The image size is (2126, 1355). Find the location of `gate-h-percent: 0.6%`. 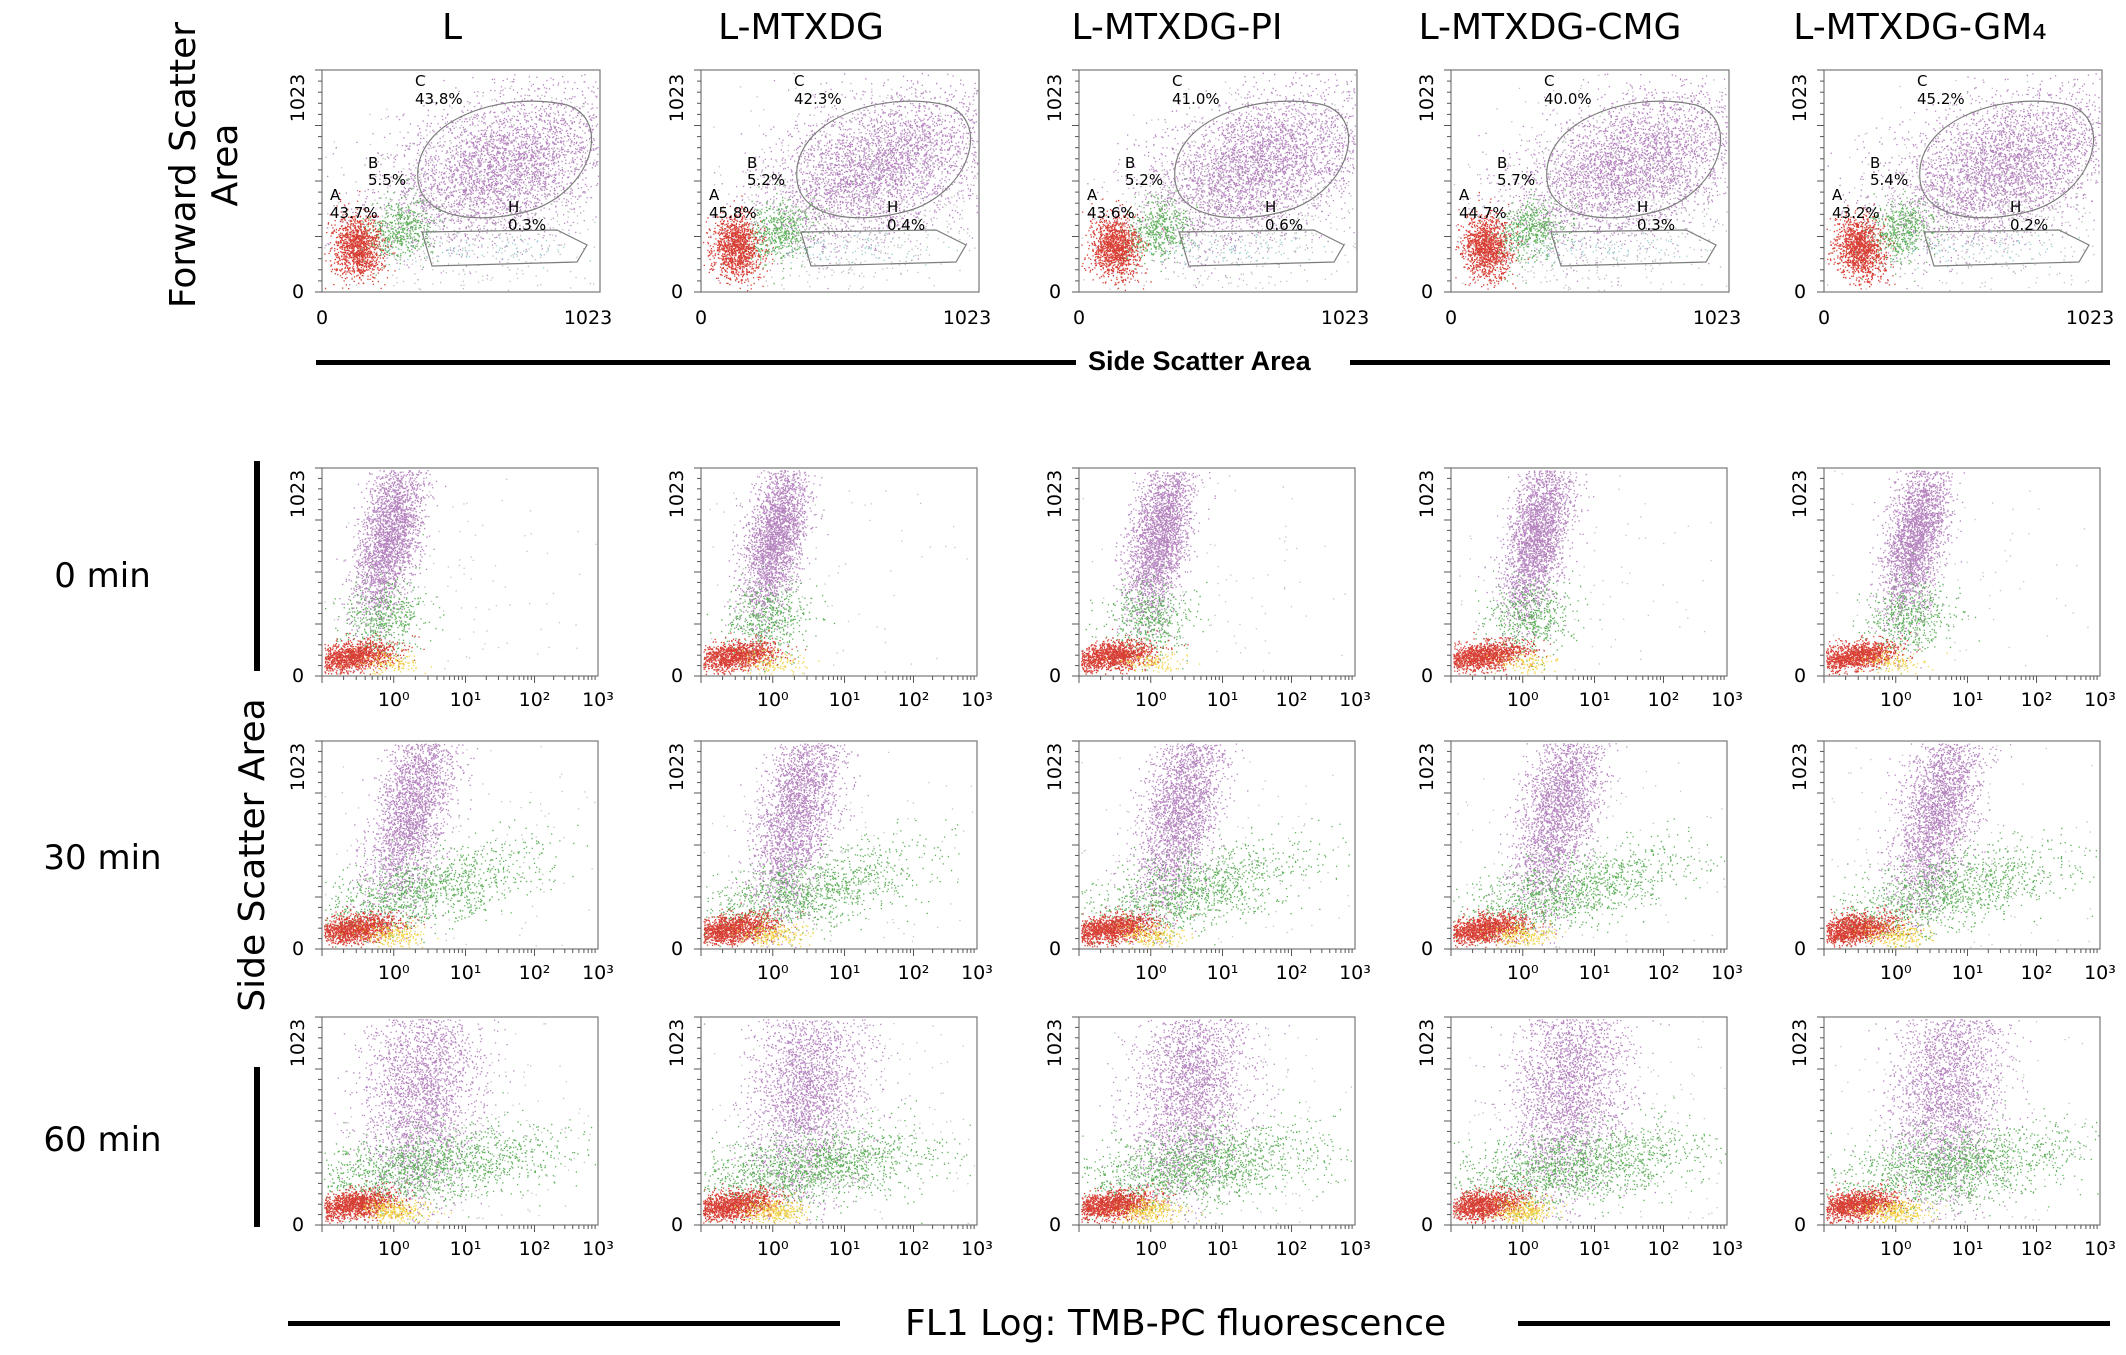

gate-h-percent: 0.6% is located at coordinates (1284, 225).